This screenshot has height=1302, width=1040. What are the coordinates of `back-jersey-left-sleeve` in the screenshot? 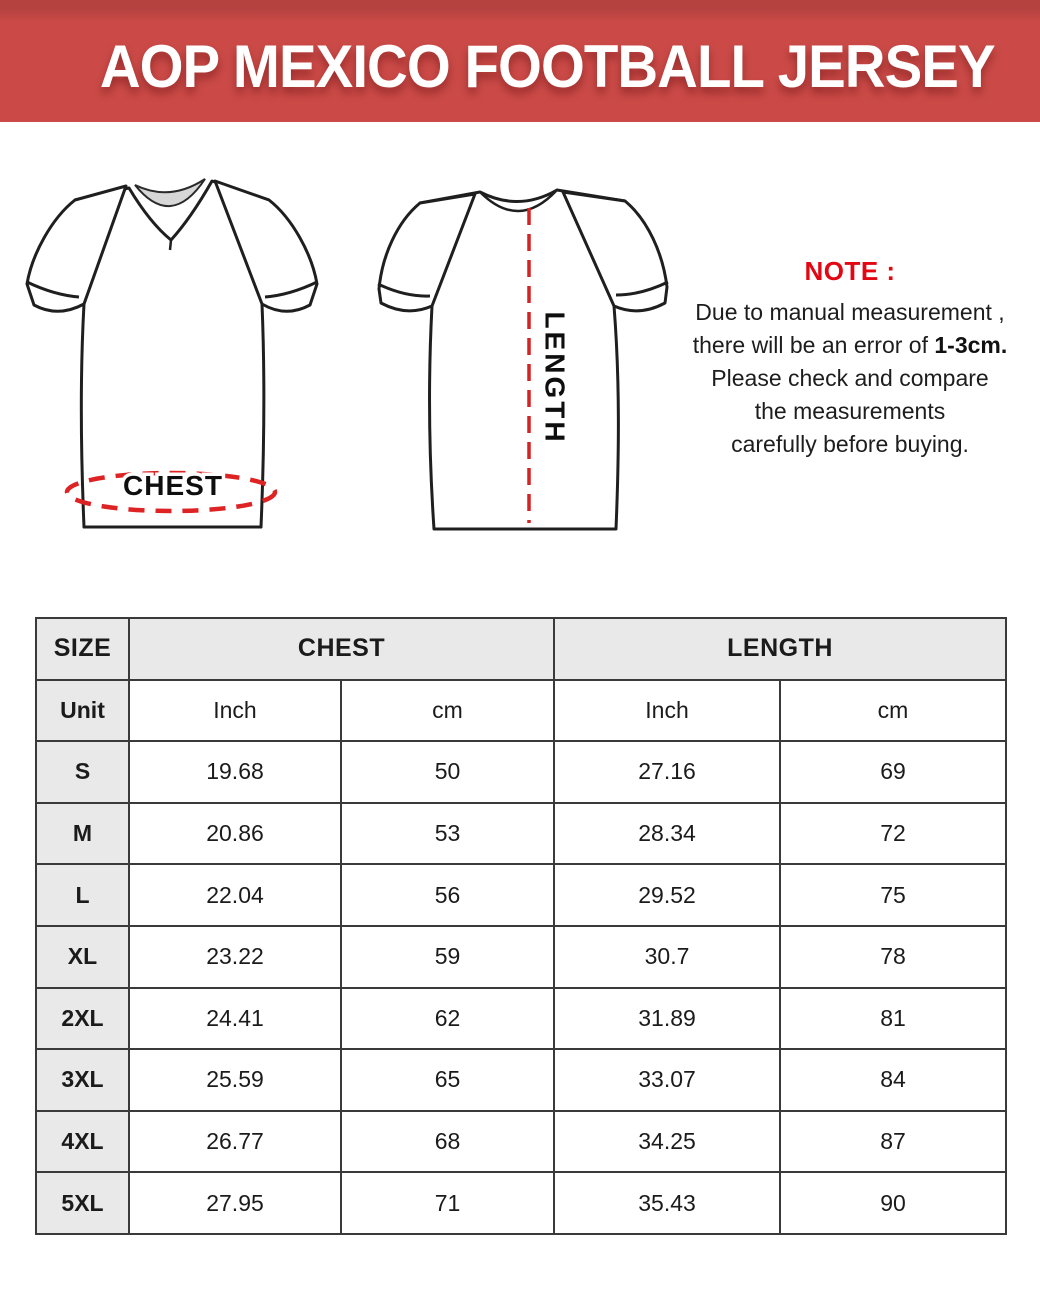 It's located at (427, 252).